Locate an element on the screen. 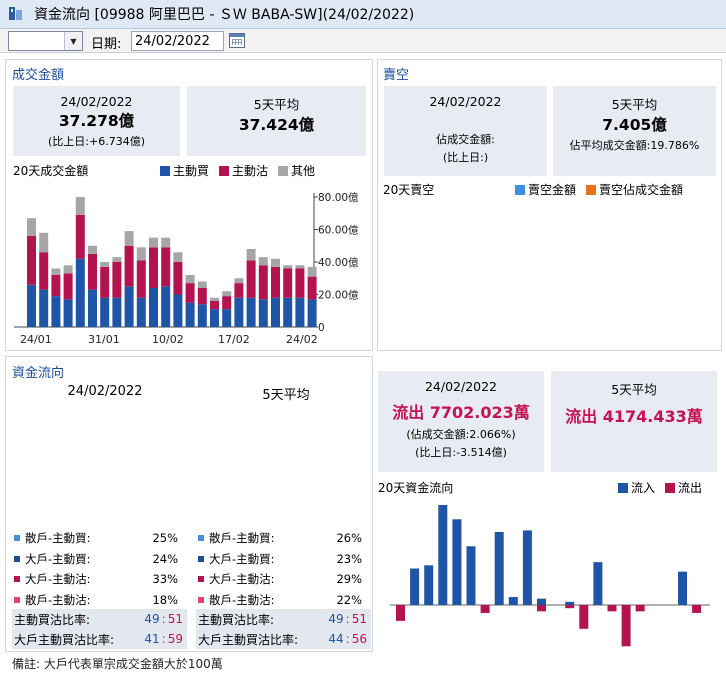 The width and height of the screenshot is (726, 681). footnote: 備註: 大戶代表單宗成交金額大於100萬 is located at coordinates (117, 664).